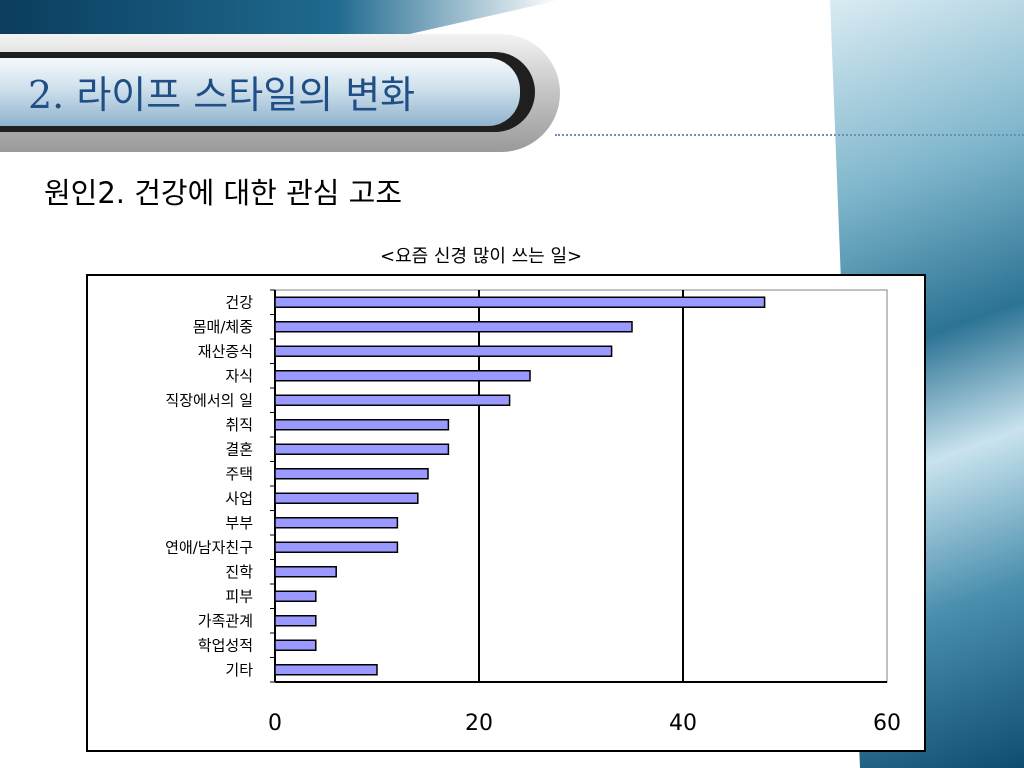 This screenshot has width=1024, height=768. Describe the element at coordinates (239, 670) in the screenshot. I see `category-label: 기타` at that location.